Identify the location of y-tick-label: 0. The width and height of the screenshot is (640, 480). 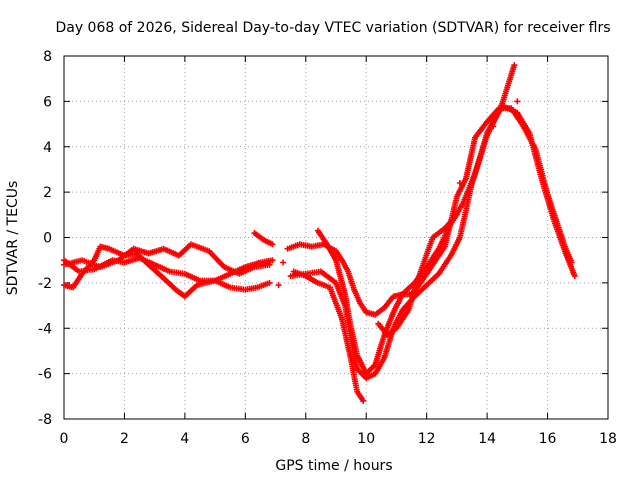
(47, 239).